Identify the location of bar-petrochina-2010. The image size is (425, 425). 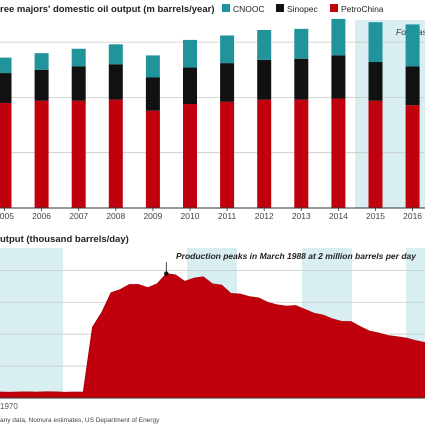
(190, 156).